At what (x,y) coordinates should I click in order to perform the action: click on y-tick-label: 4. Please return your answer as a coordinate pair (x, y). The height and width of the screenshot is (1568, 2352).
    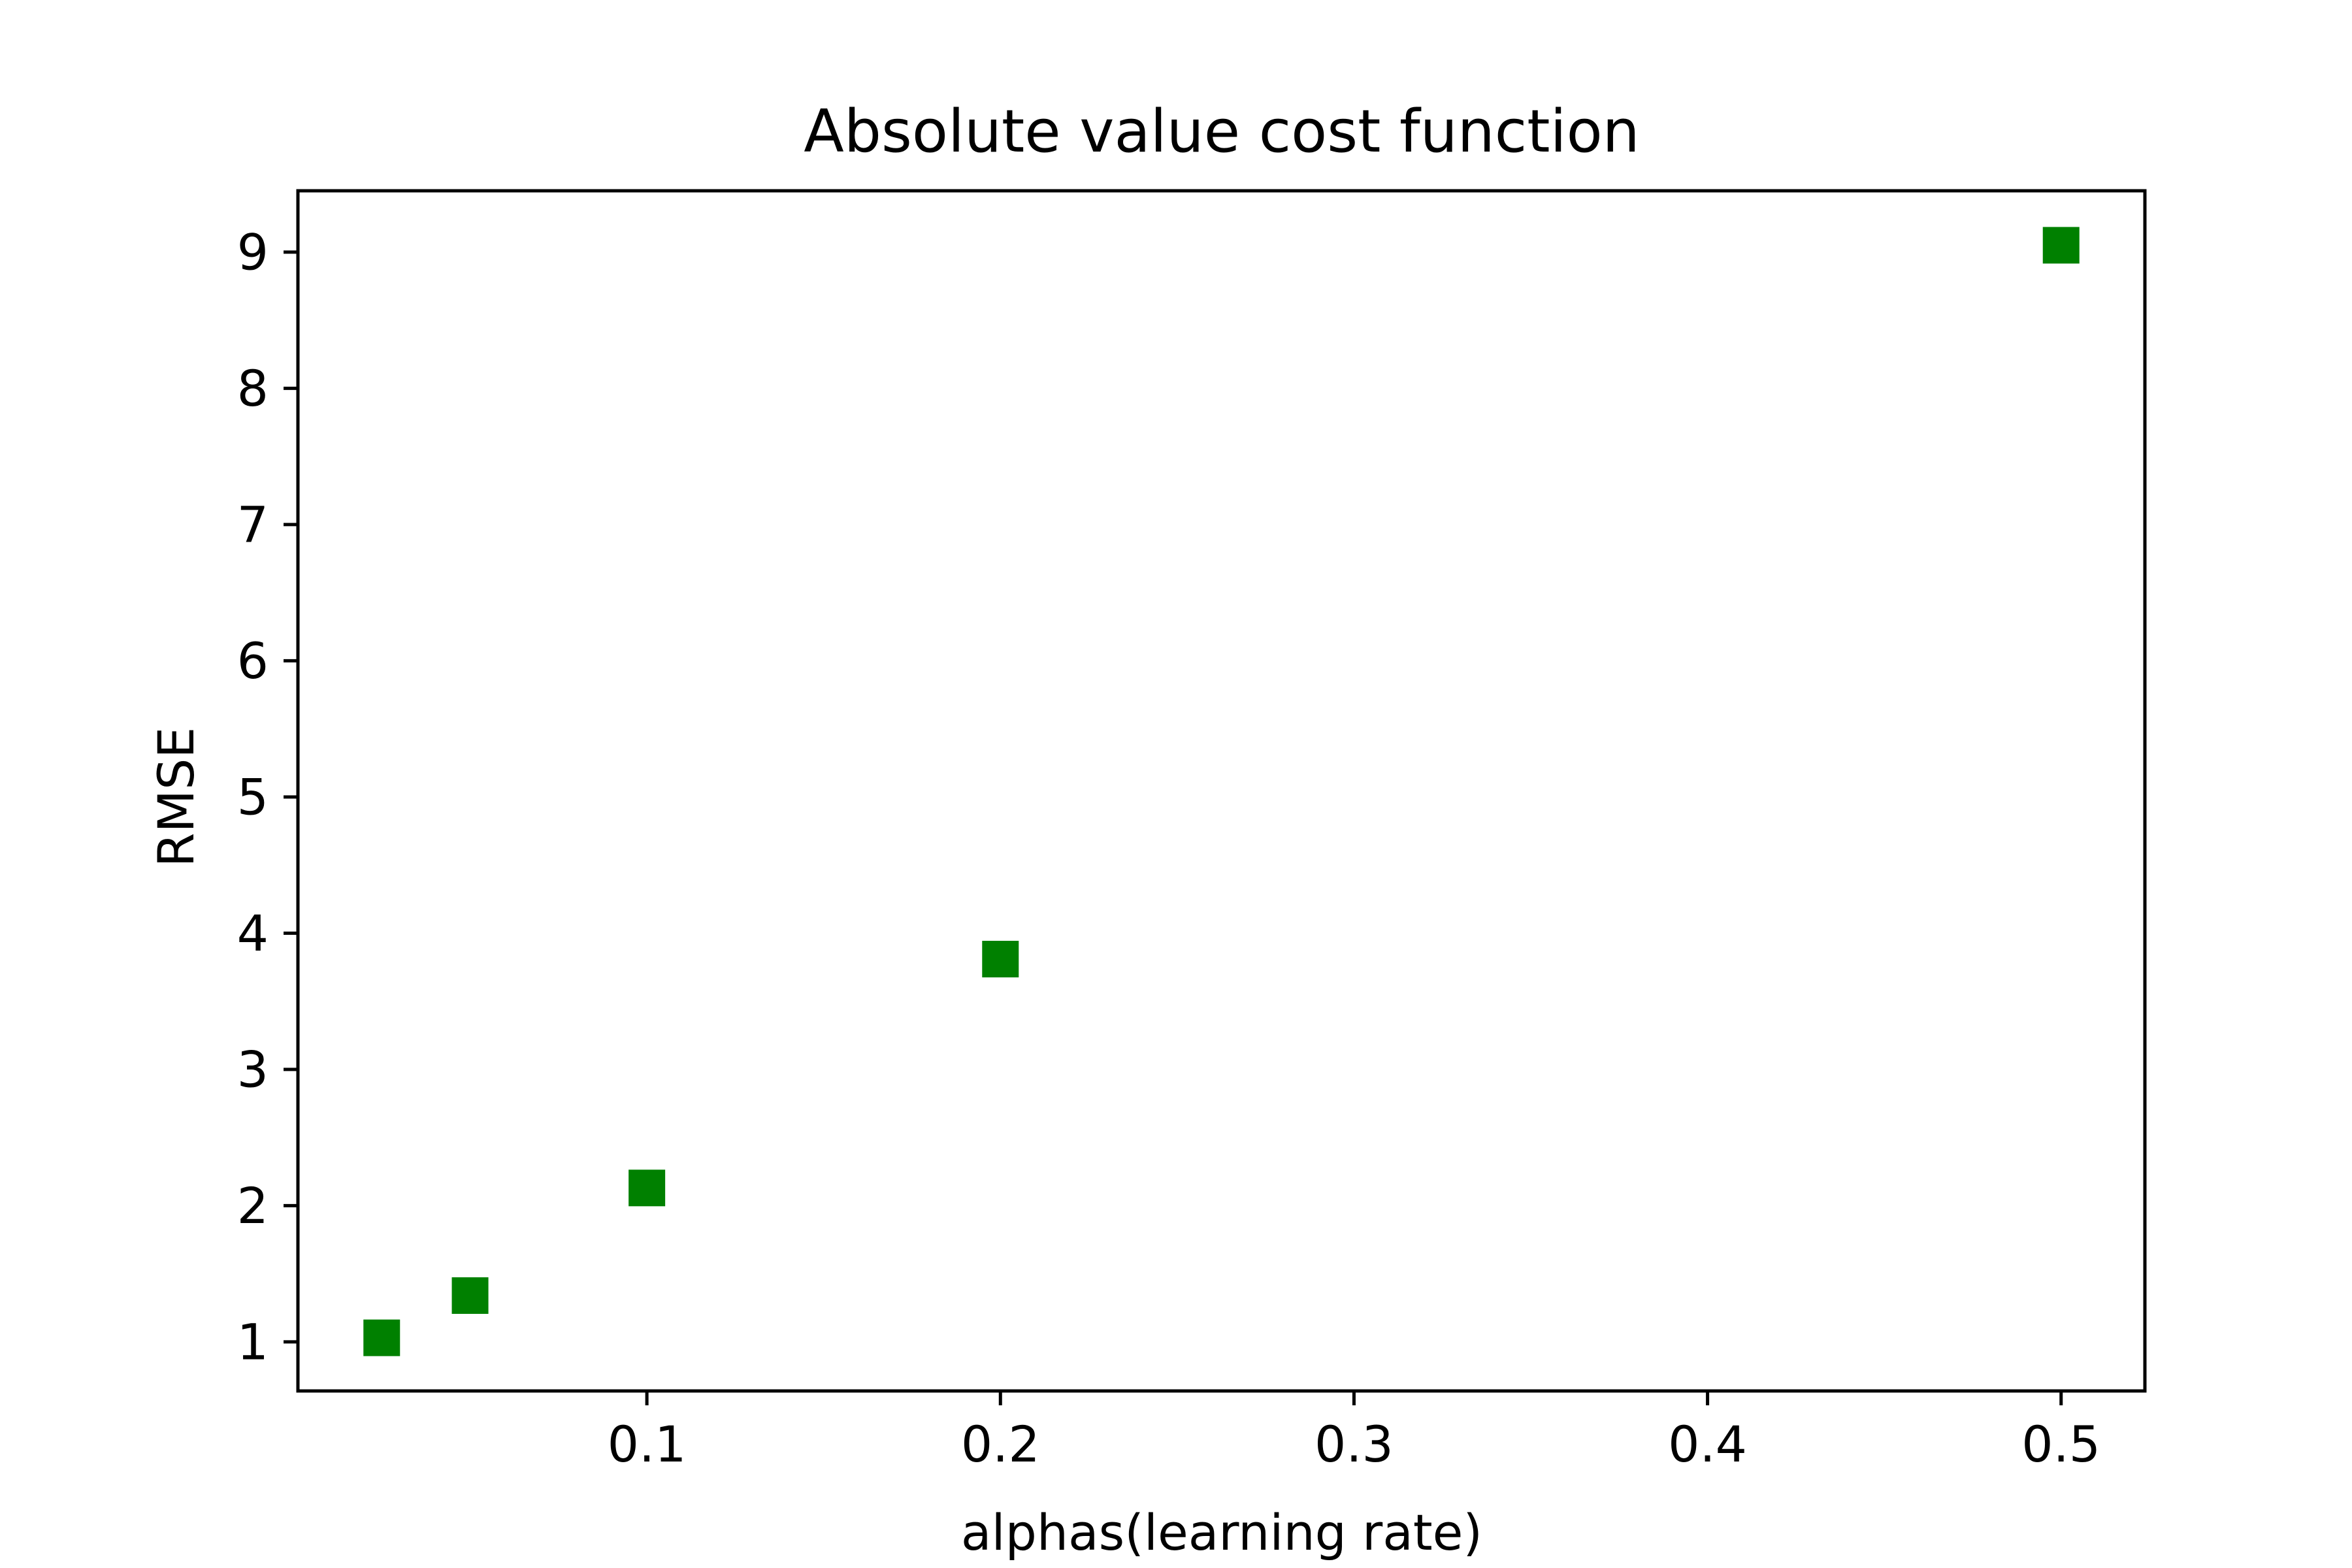
    Looking at the image, I should click on (253, 933).